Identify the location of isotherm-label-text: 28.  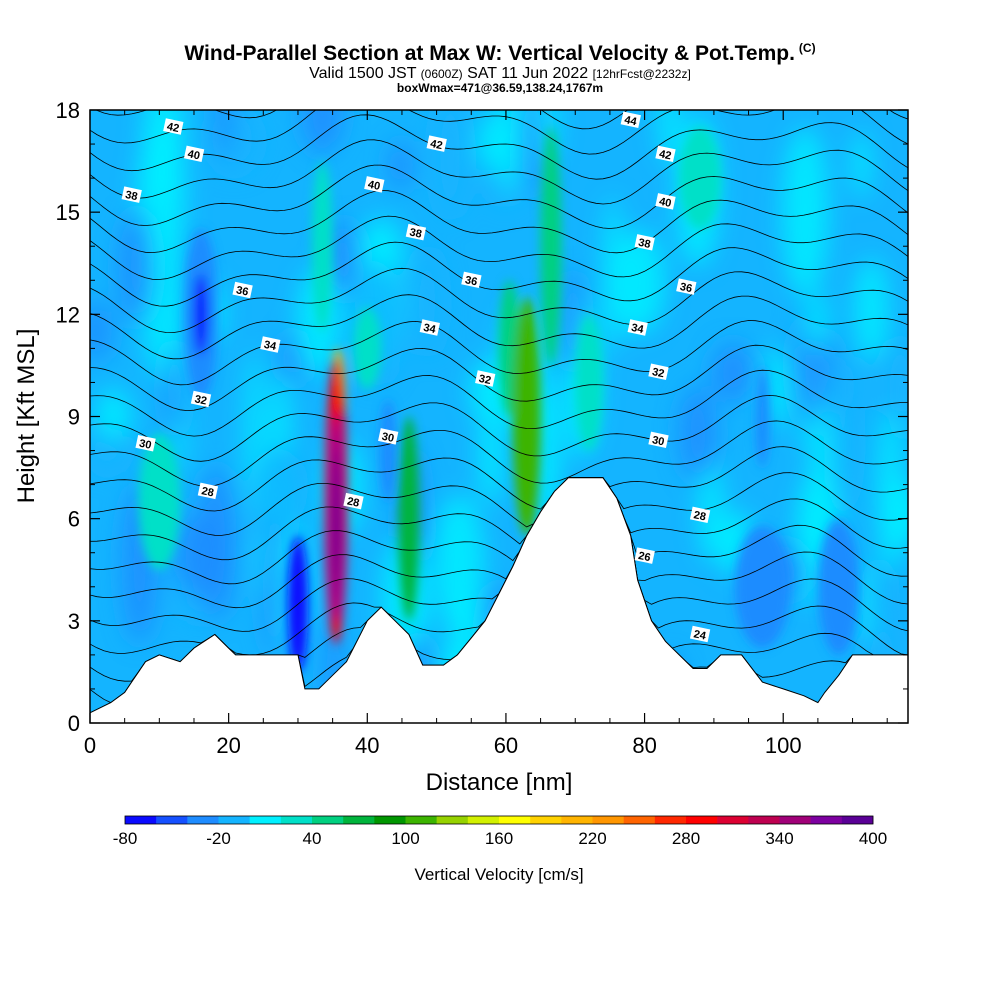
(207, 492).